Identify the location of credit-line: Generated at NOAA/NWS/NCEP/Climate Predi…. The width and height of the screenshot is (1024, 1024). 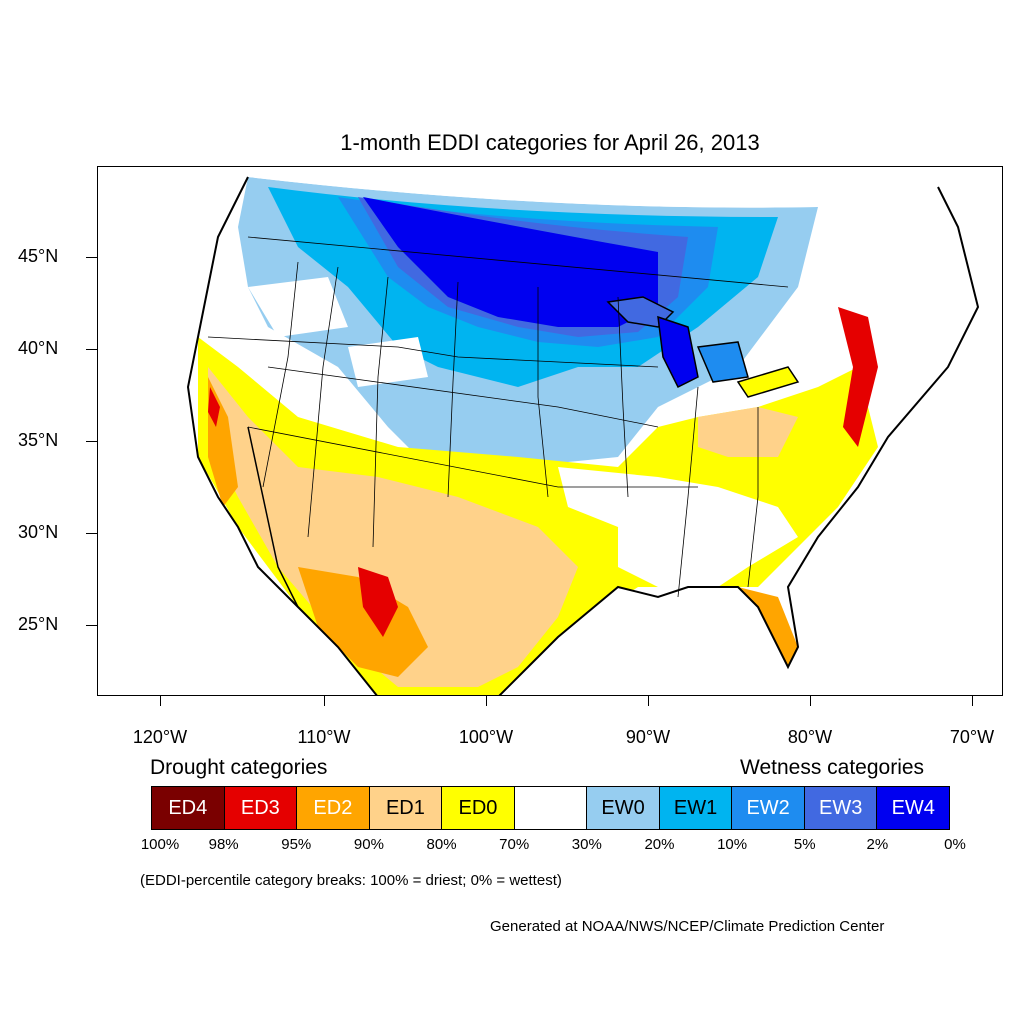
(687, 926).